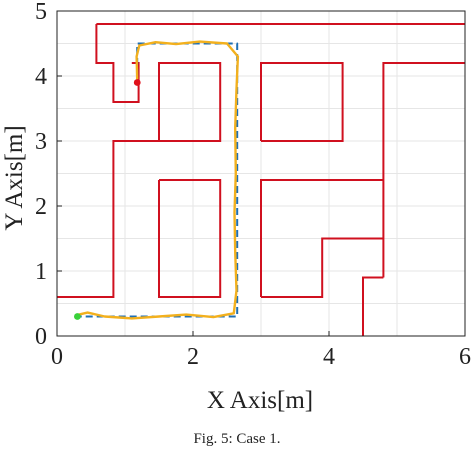 The image size is (474, 450). I want to click on y-tick-label: 4, so click(41, 77).